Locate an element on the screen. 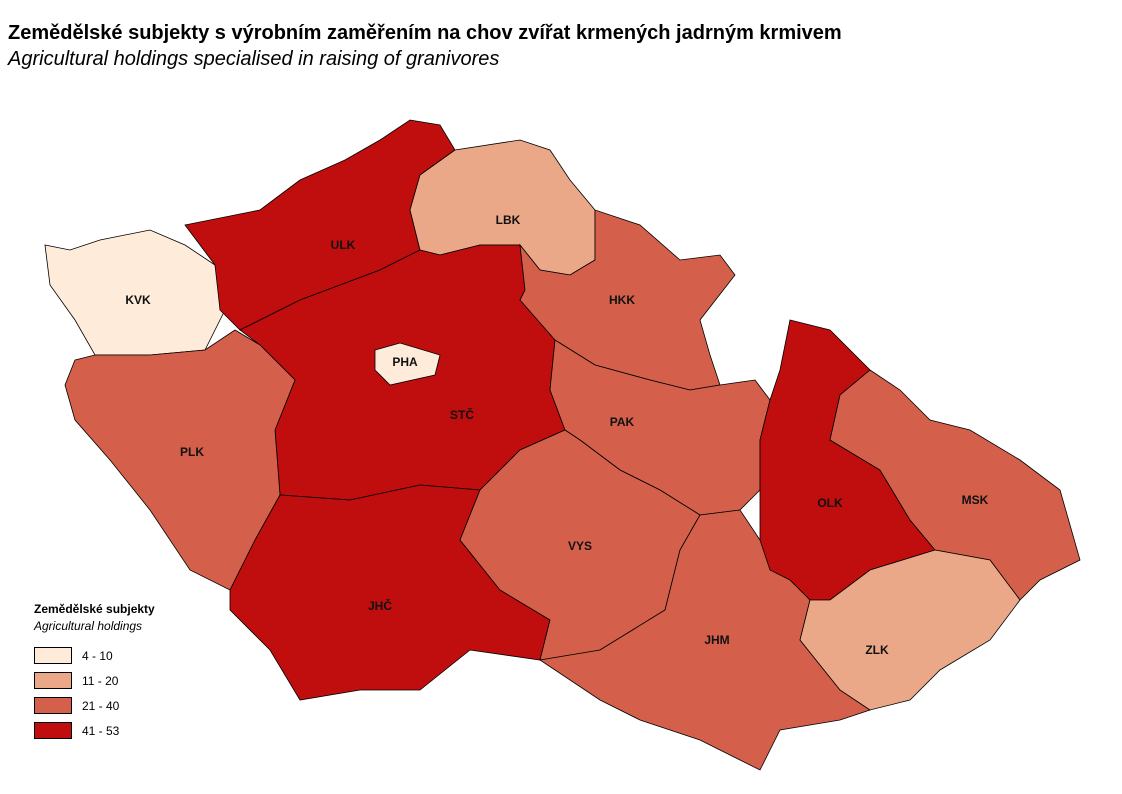  region-label: KVK is located at coordinates (138, 300).